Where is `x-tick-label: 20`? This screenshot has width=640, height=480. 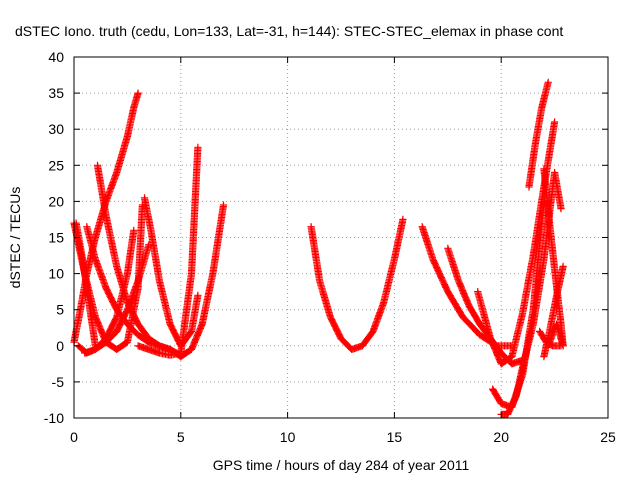
x-tick-label: 20 is located at coordinates (501, 437).